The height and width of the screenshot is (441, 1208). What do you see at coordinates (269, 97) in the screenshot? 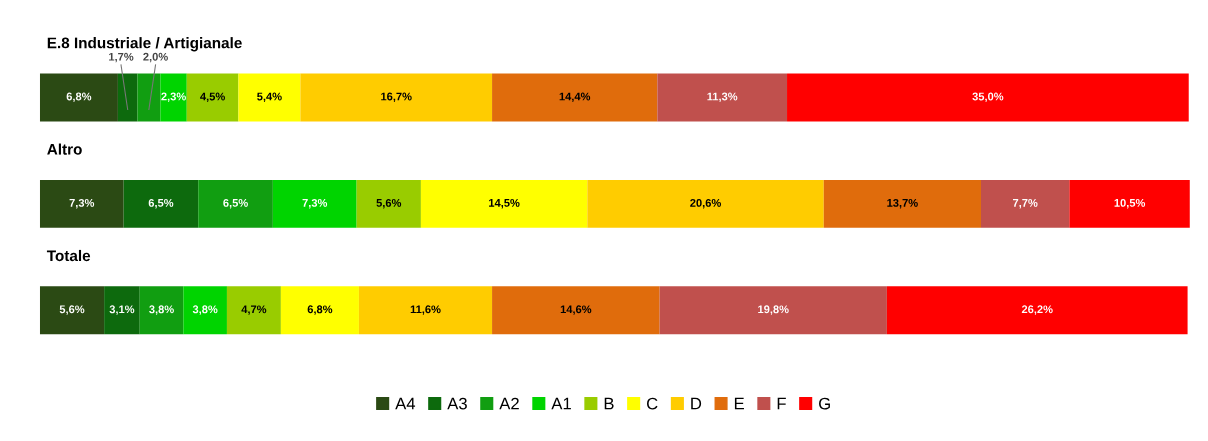
I see `data-label: 5,4%` at bounding box center [269, 97].